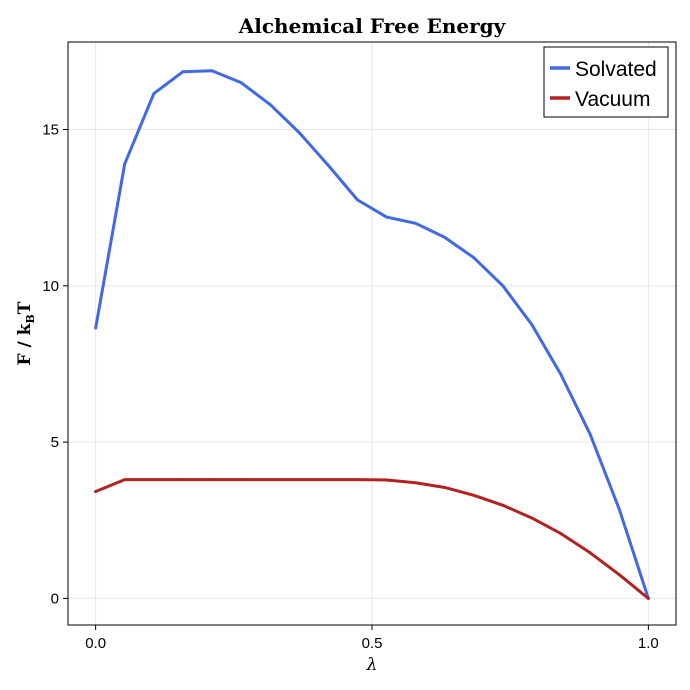  What do you see at coordinates (616, 69) in the screenshot?
I see `legend-label-solvated: Solvated` at bounding box center [616, 69].